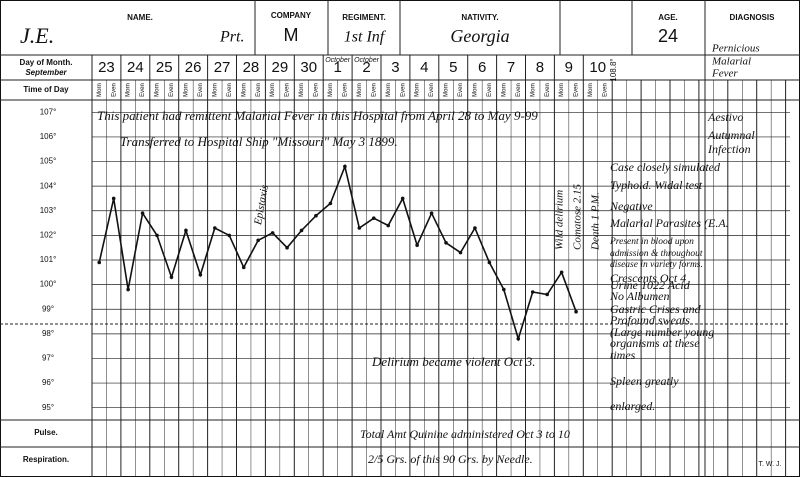  What do you see at coordinates (453, 361) in the screenshot?
I see `annotation: Delirium became violent Oct 3.` at bounding box center [453, 361].